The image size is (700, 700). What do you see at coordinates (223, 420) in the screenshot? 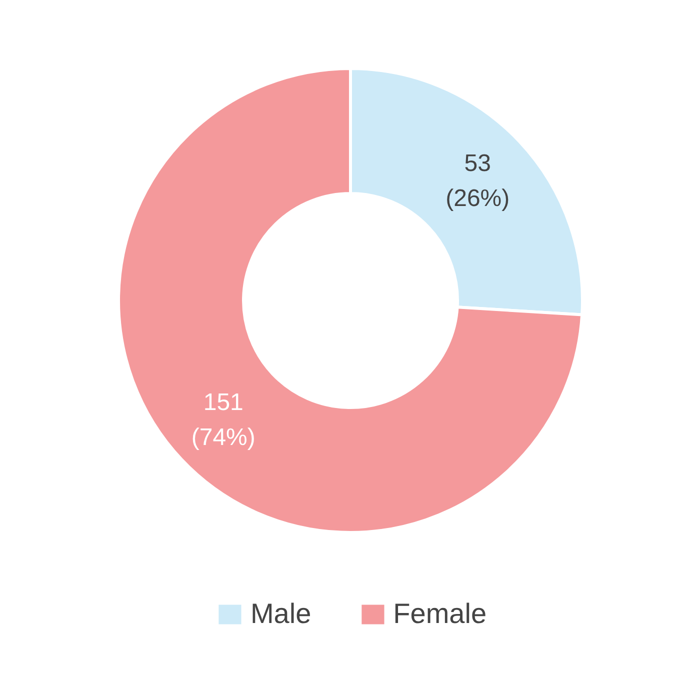
I see `data-label: 151 (74%)` at bounding box center [223, 420].